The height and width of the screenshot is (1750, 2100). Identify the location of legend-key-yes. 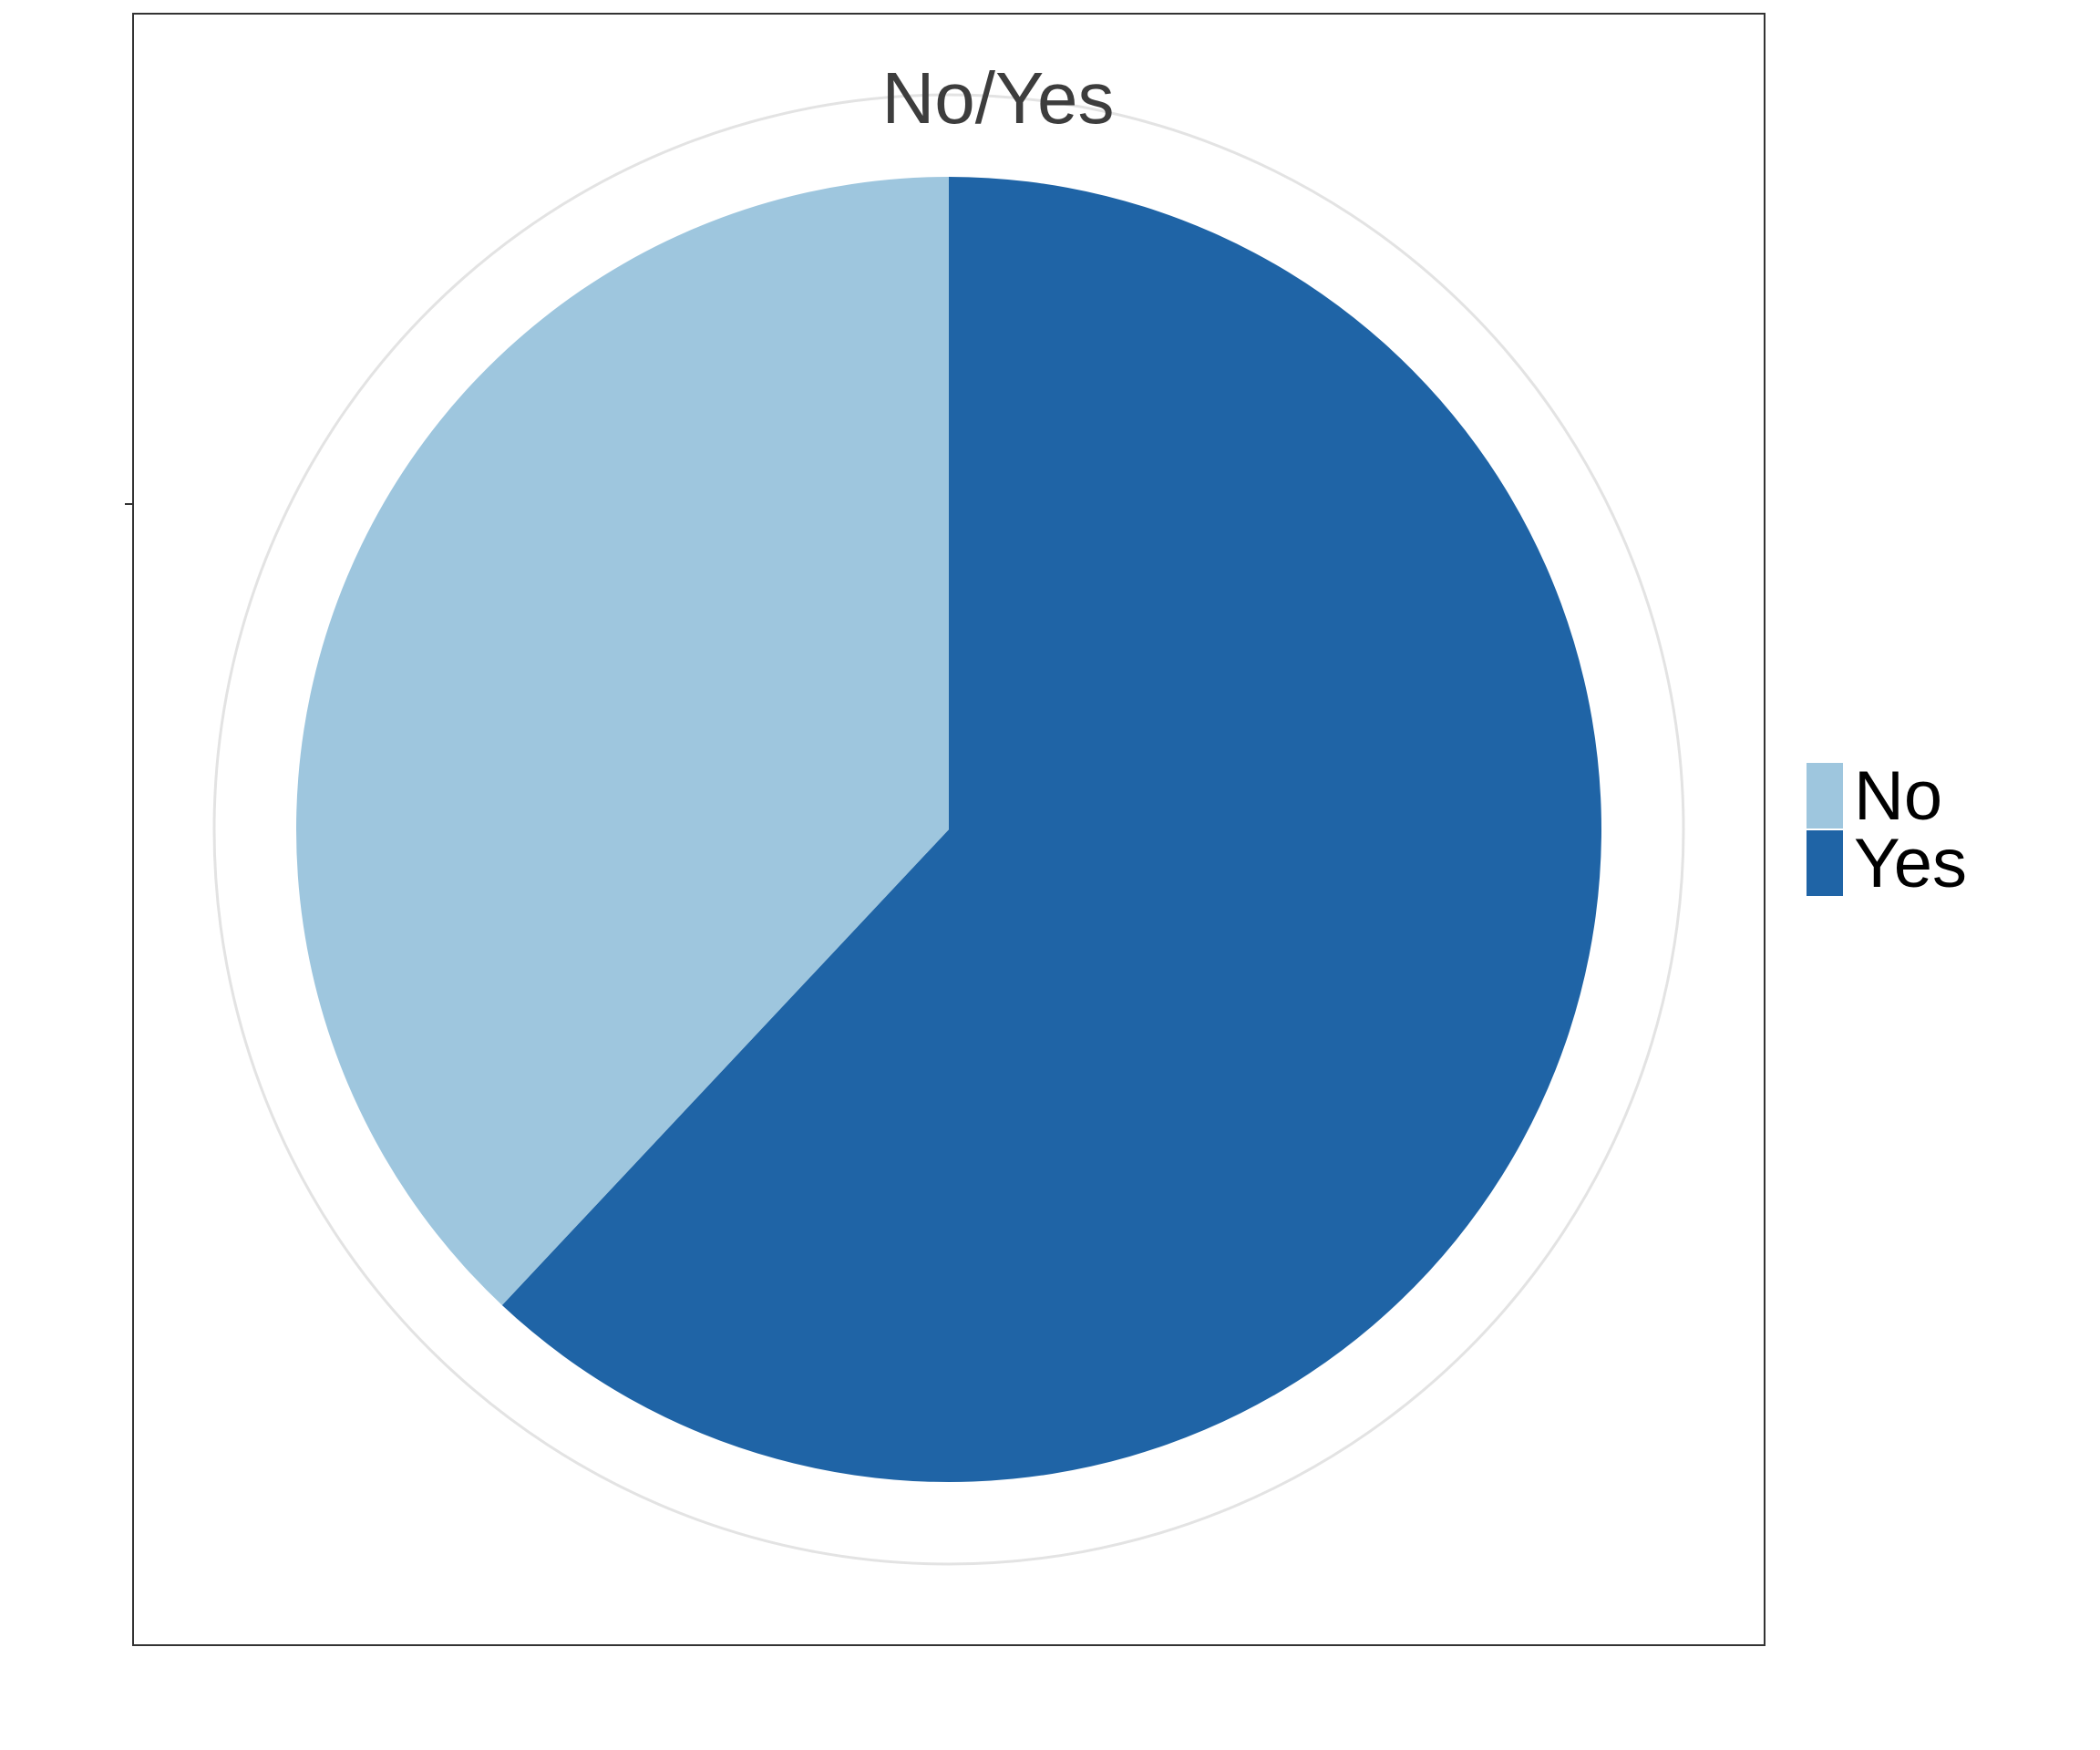
(1825, 863).